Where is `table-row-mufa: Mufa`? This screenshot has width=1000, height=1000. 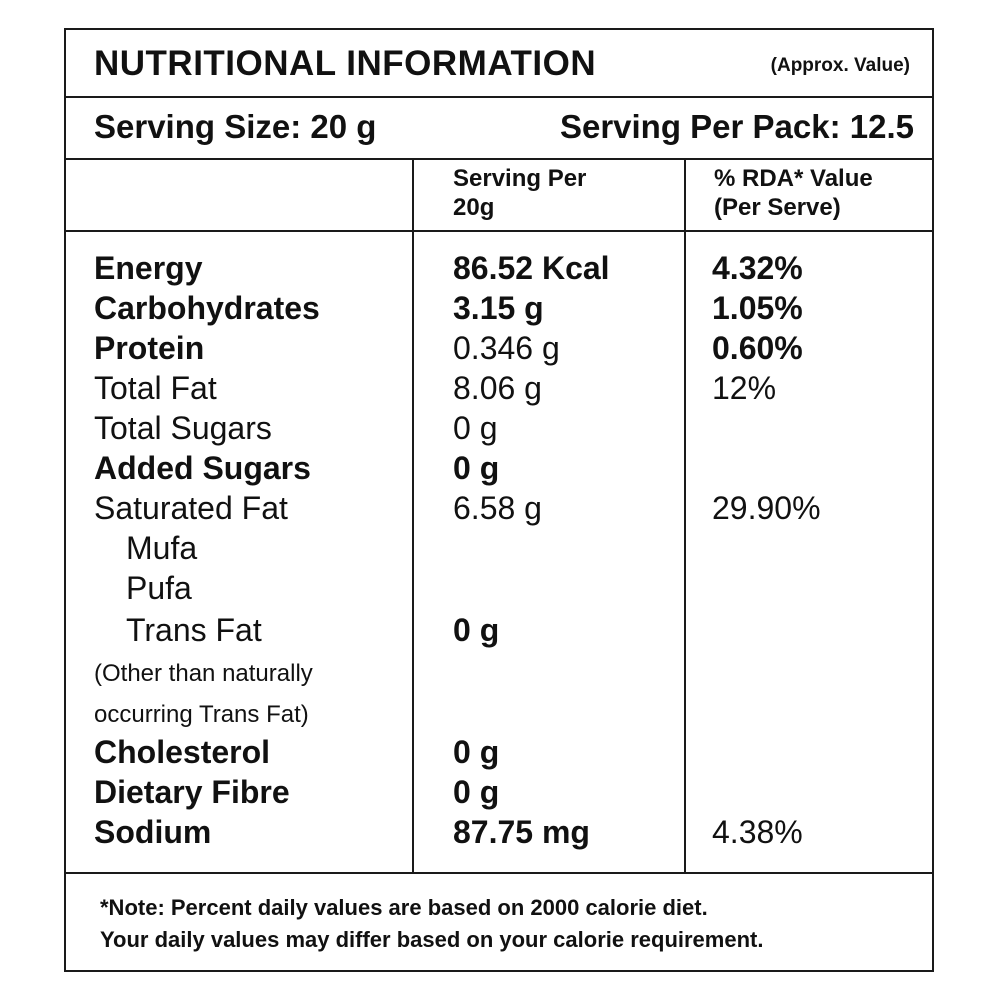 table-row-mufa: Mufa is located at coordinates (499, 548).